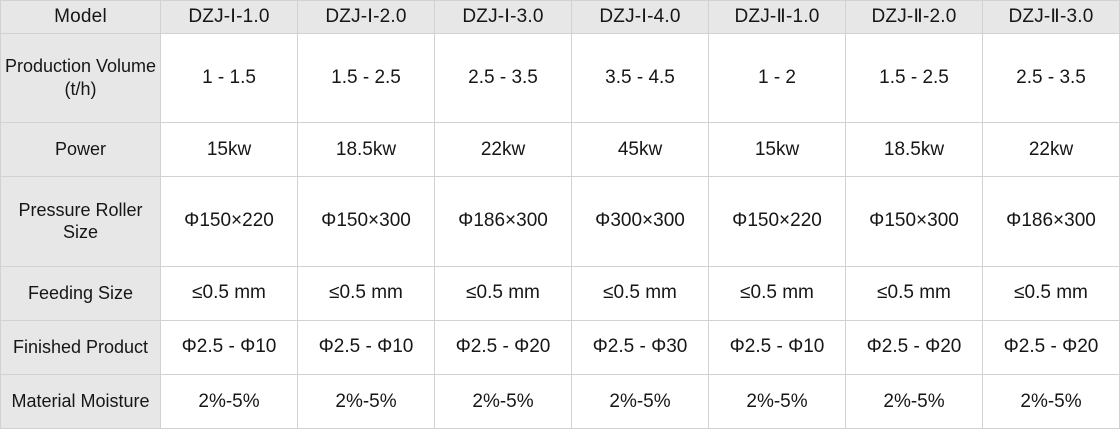 The width and height of the screenshot is (1120, 429). Describe the element at coordinates (503, 347) in the screenshot. I see `cell-finished-product-3: Φ2.5 - Φ20` at that location.